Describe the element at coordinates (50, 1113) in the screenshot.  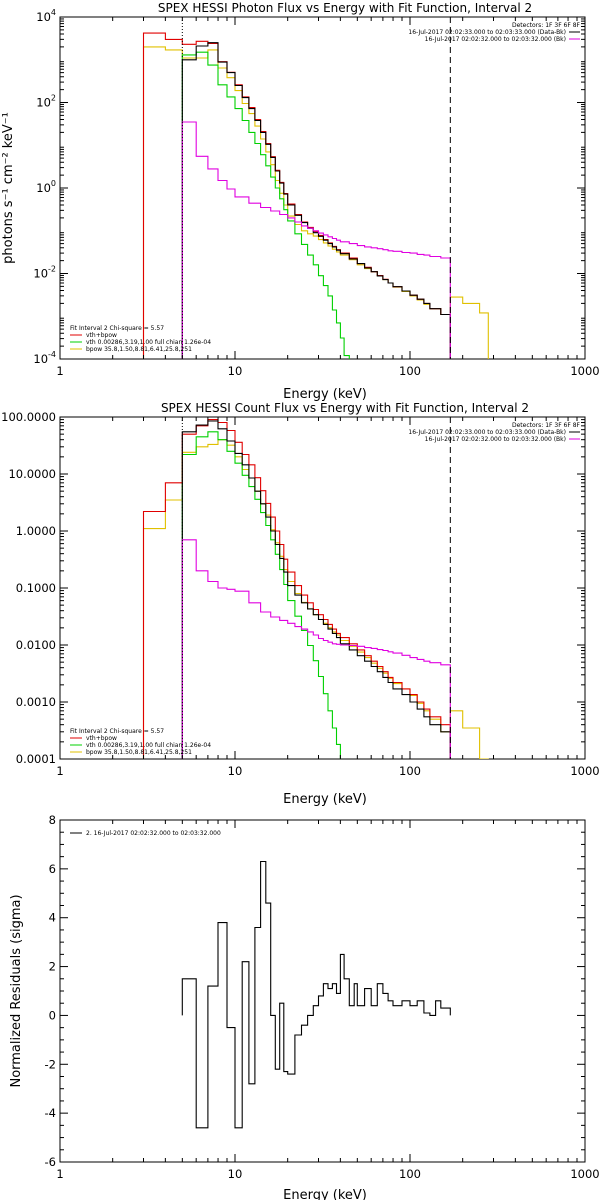
I see `y-tick-label: -4` at that location.